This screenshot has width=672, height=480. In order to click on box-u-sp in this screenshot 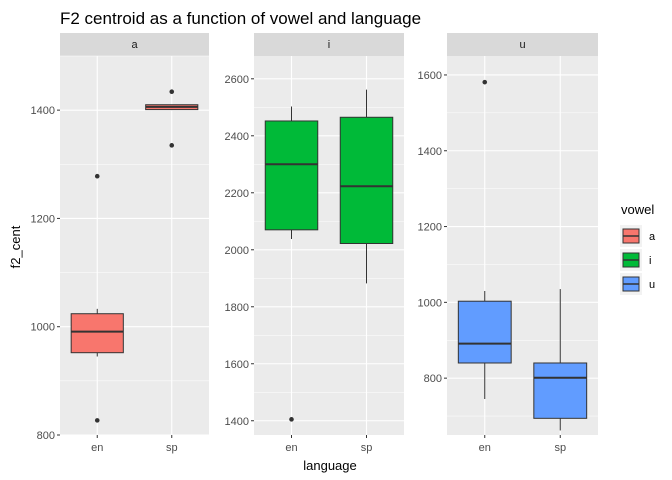, I will do `click(560, 360)`.